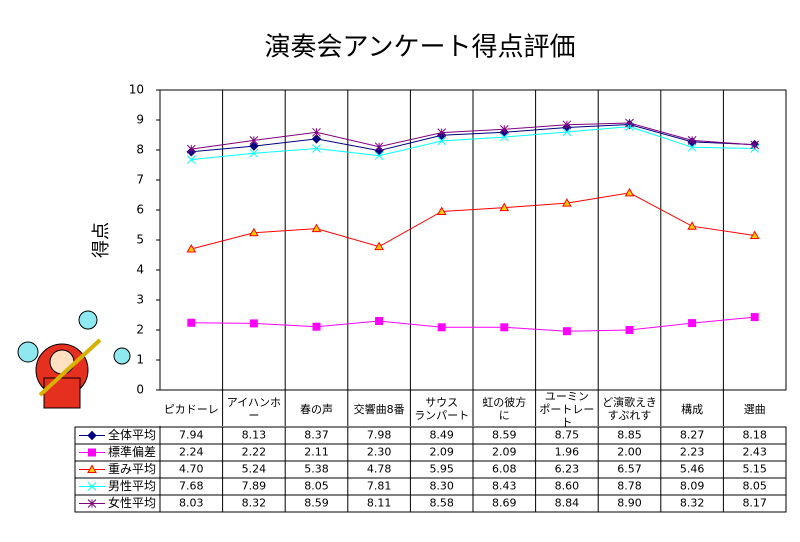  I want to click on legend-label: 重み平均, so click(132, 469).